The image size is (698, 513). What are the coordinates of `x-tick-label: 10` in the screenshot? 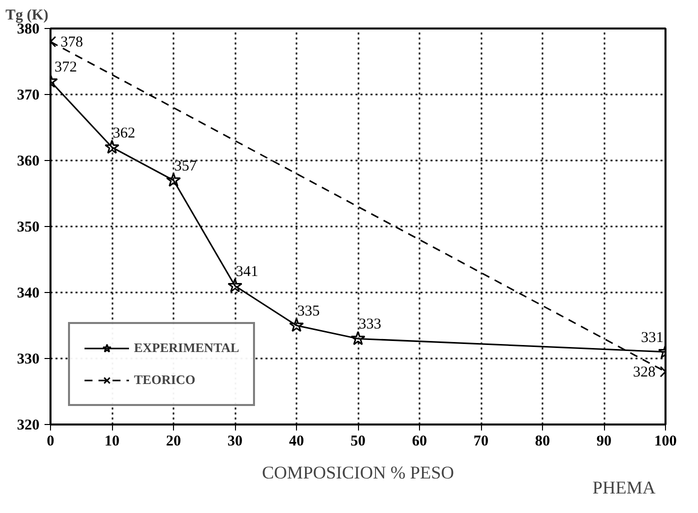 It's located at (112, 442).